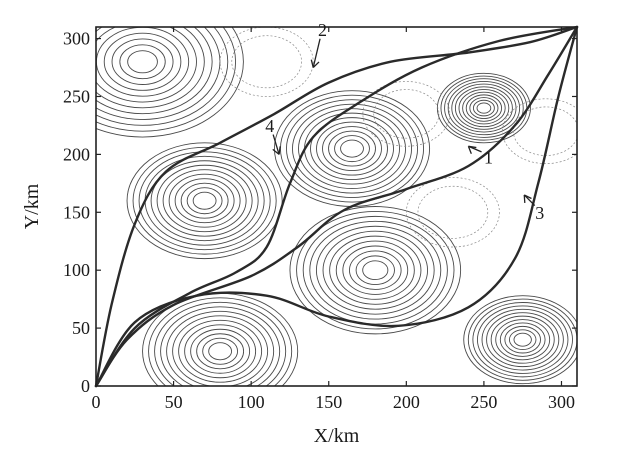 This screenshot has height=457, width=617. What do you see at coordinates (76, 39) in the screenshot?
I see `y-tick-label: 300` at bounding box center [76, 39].